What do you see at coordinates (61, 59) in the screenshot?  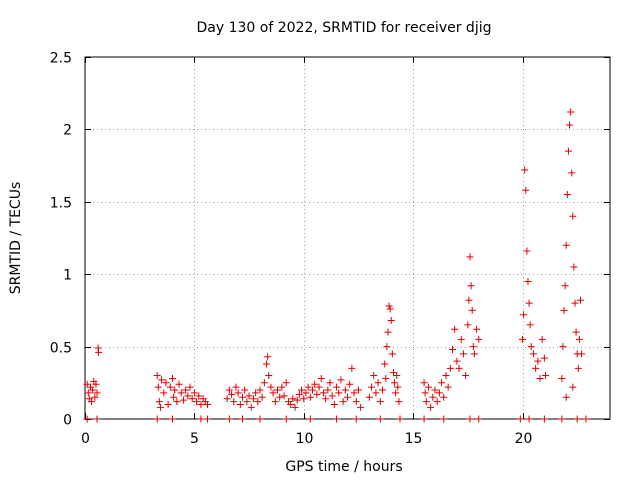 I see `y-tick-label: 2.5` at bounding box center [61, 59].